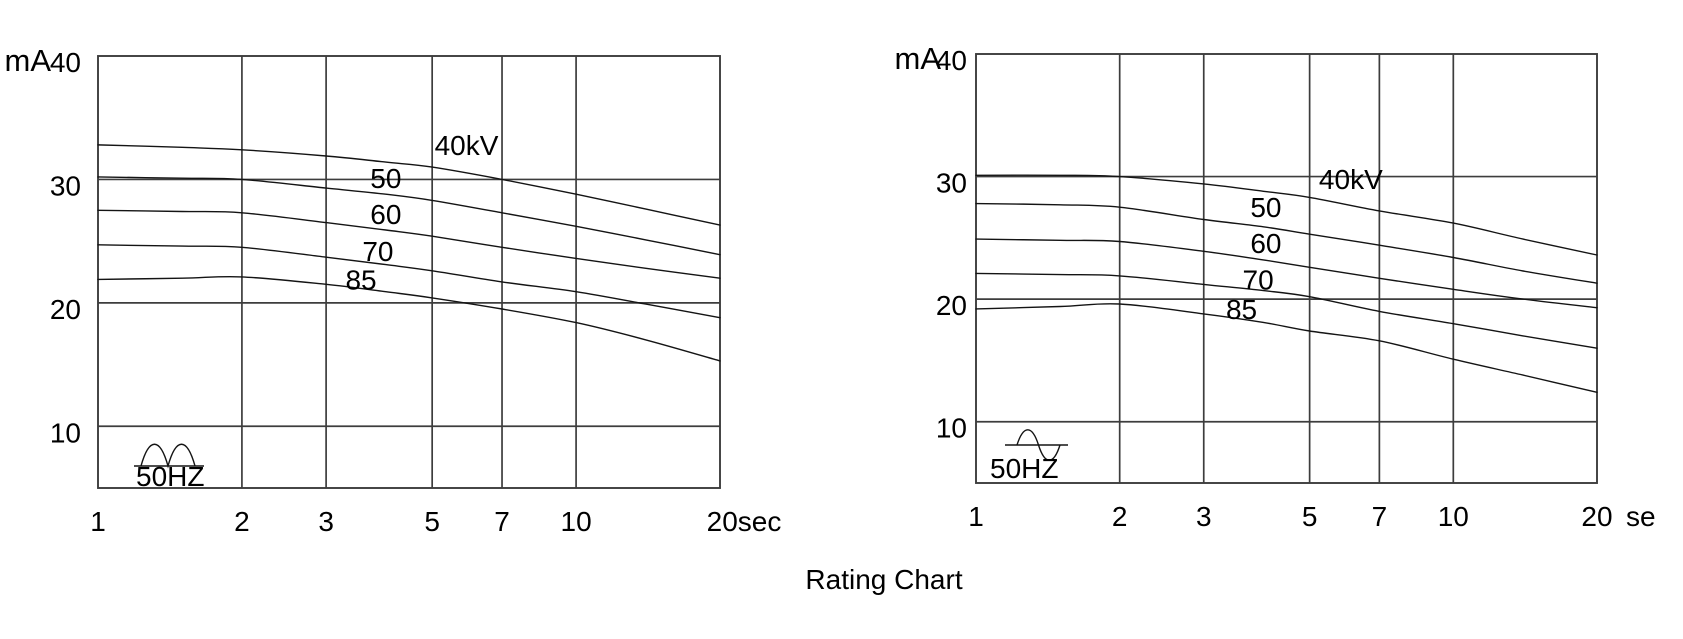 This screenshot has height=639, width=1683. I want to click on full-wave-rectified-waveform-icon, so click(168, 456).